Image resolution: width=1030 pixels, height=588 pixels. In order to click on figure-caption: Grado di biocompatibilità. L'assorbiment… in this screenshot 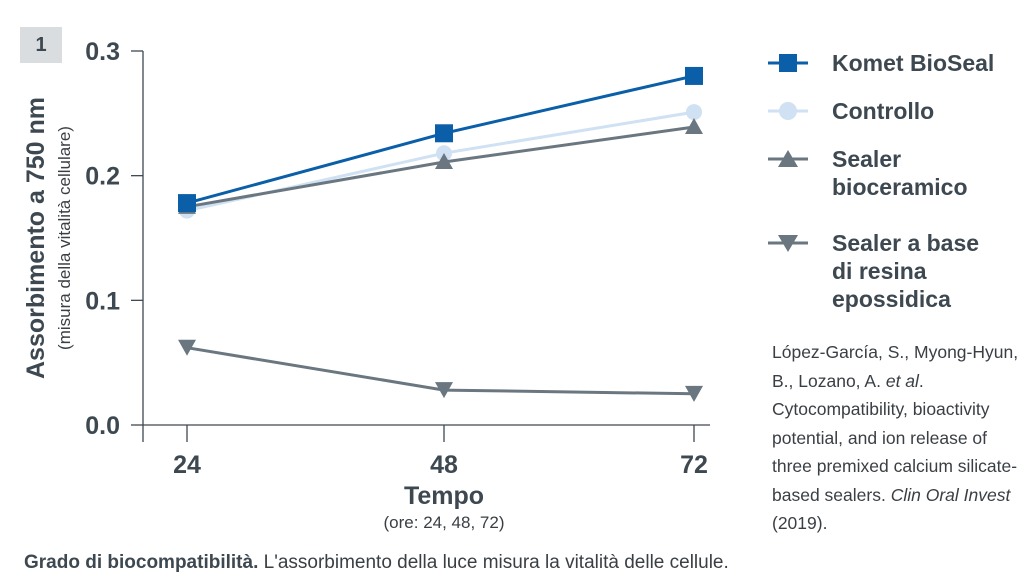, I will do `click(376, 563)`.